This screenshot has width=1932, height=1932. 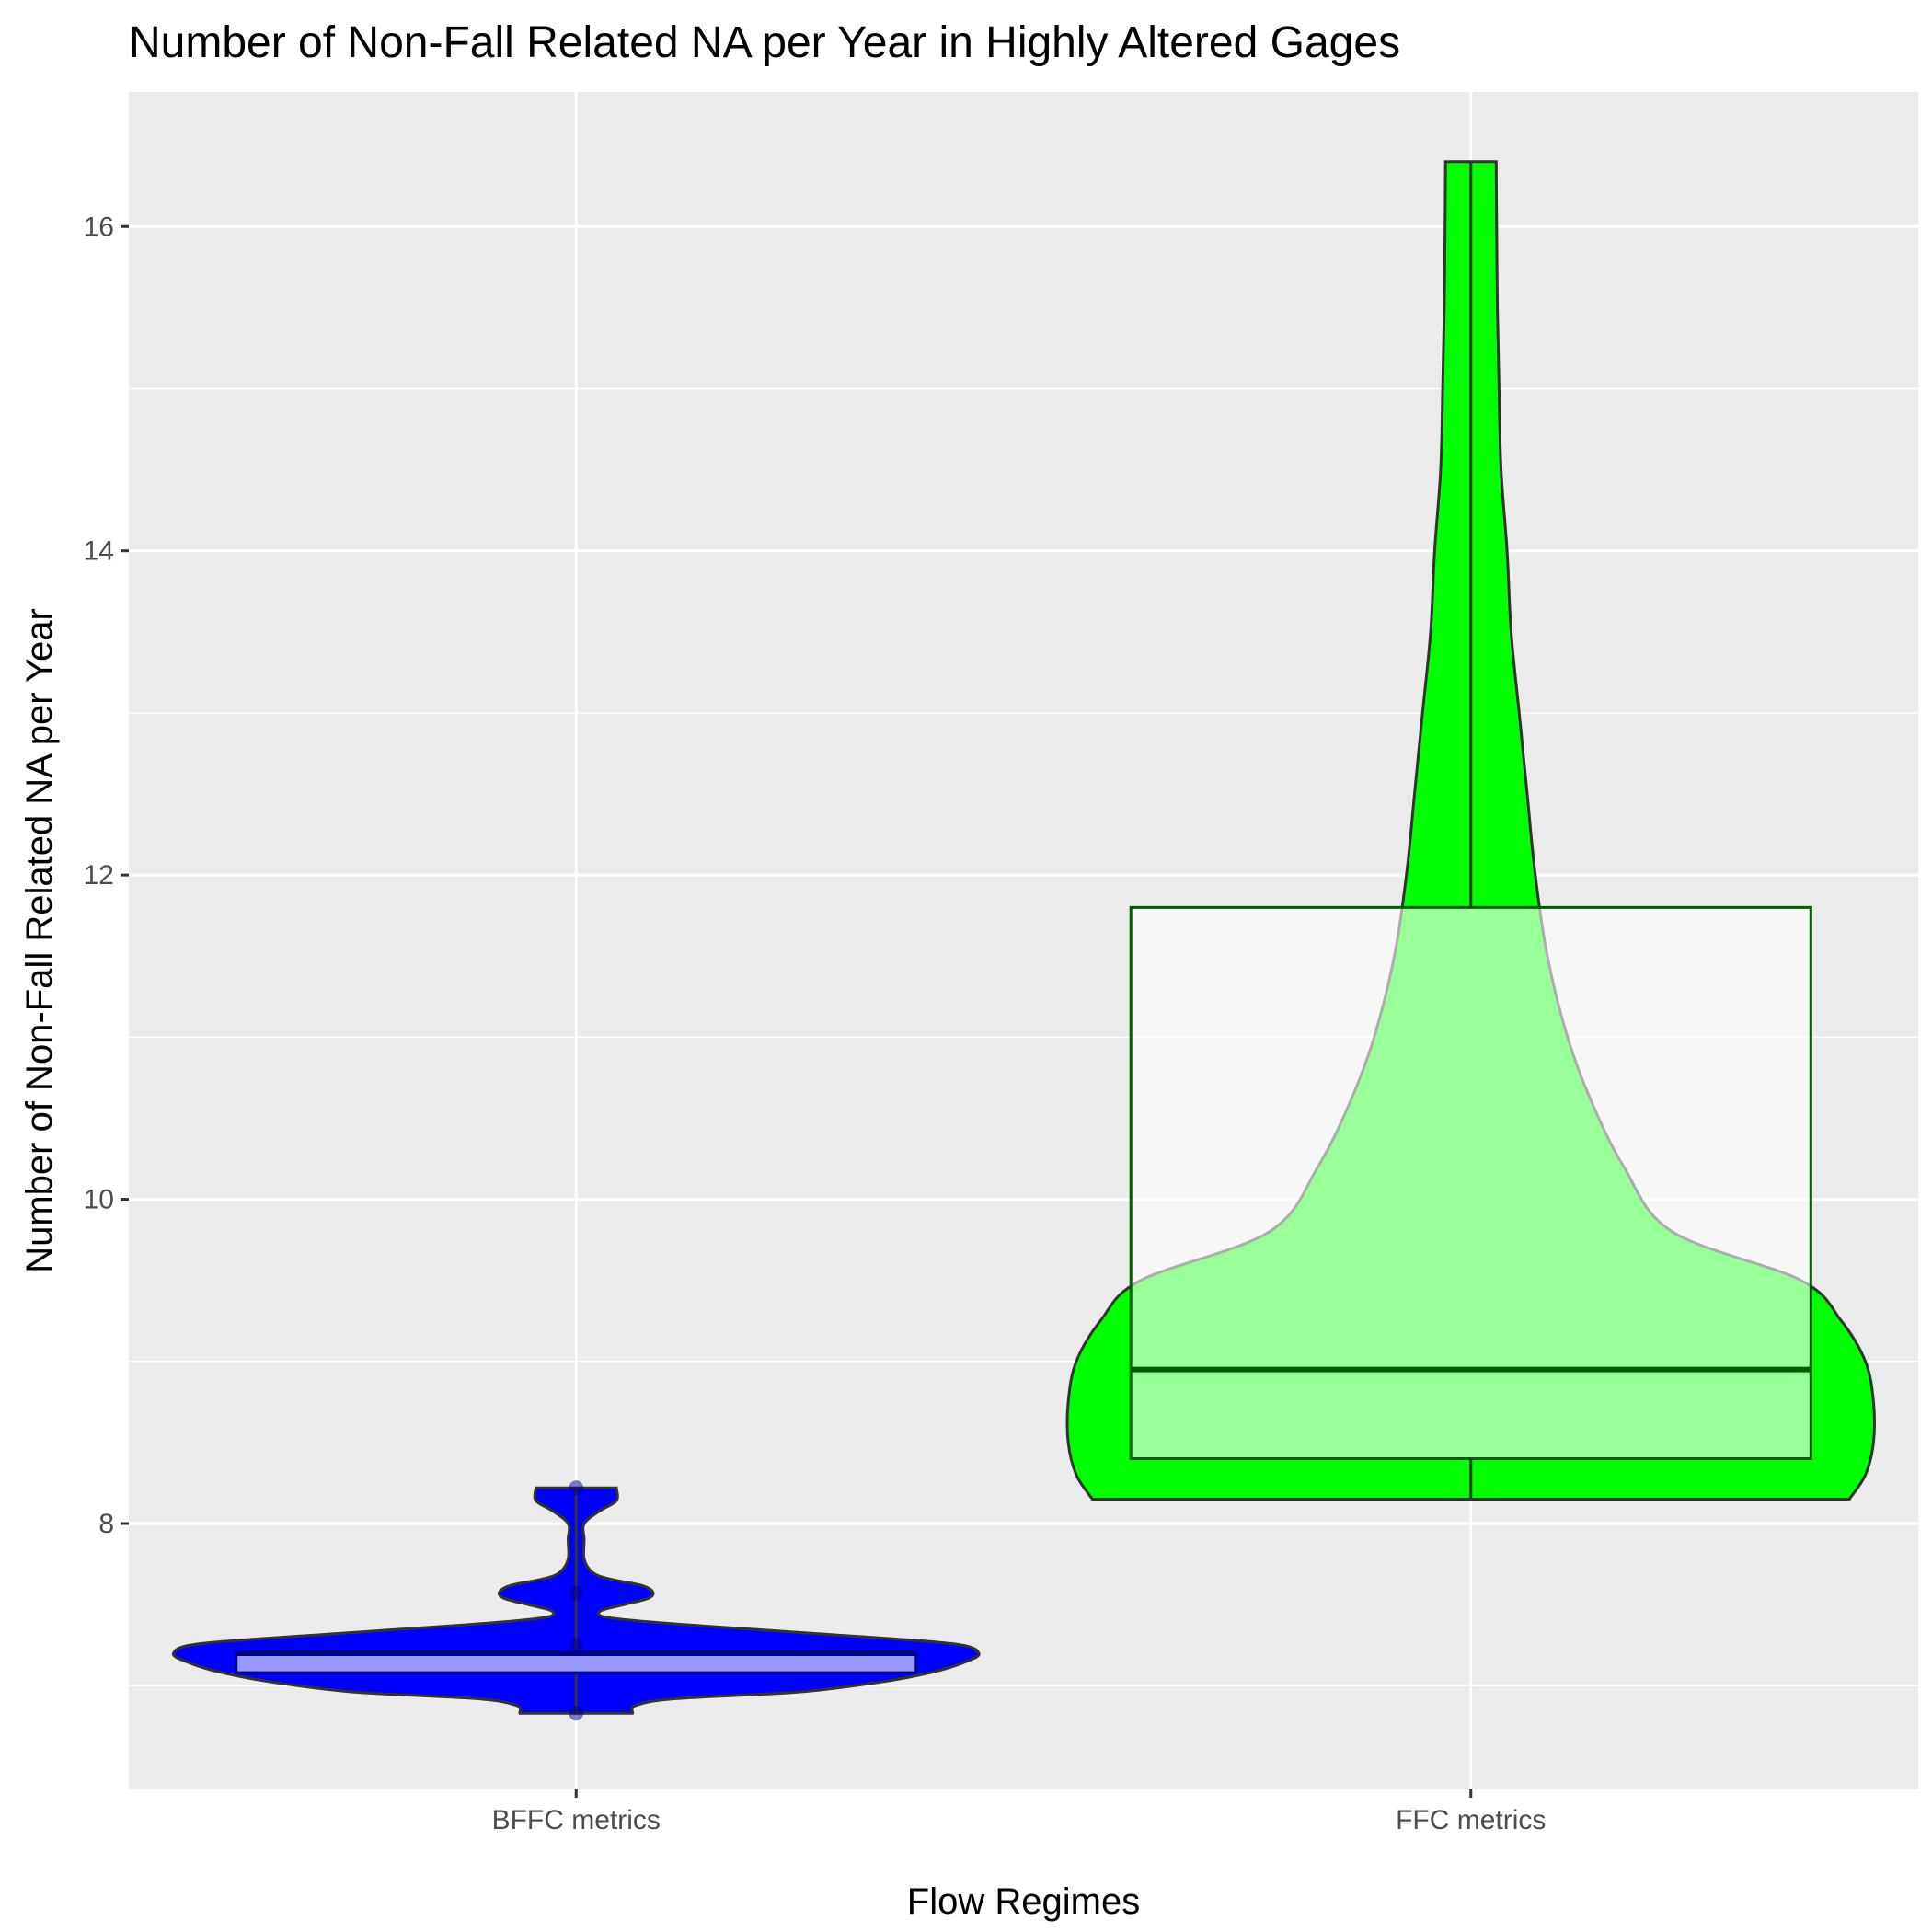 What do you see at coordinates (1470, 1183) in the screenshot?
I see `box-ffc` at bounding box center [1470, 1183].